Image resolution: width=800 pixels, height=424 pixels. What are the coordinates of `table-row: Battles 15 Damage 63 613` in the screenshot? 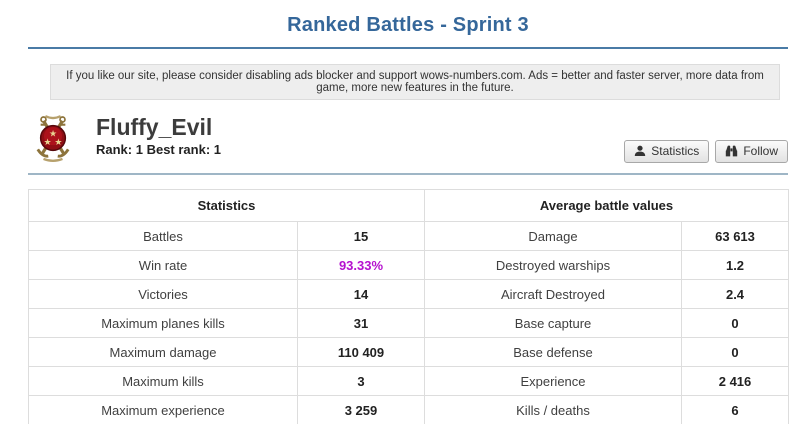 It's located at (409, 236).